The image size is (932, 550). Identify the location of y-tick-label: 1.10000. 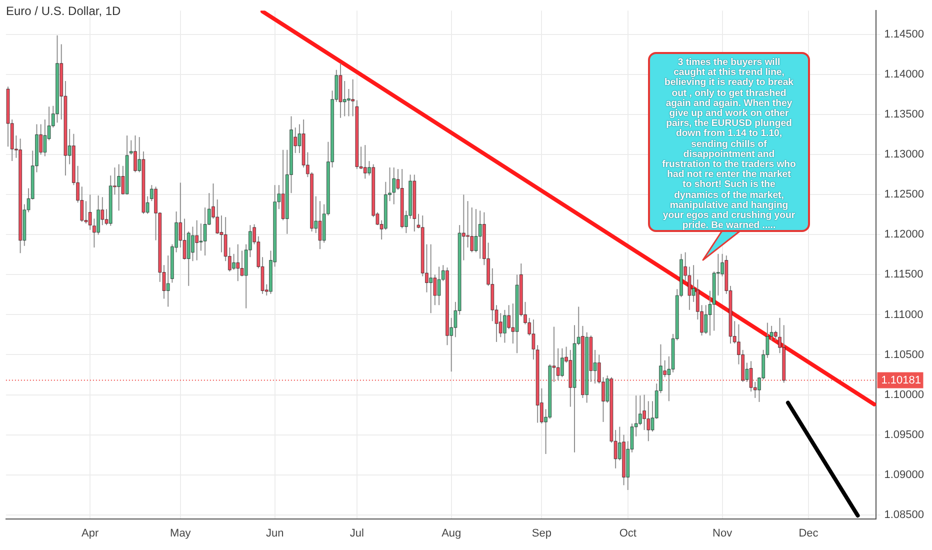
(904, 394).